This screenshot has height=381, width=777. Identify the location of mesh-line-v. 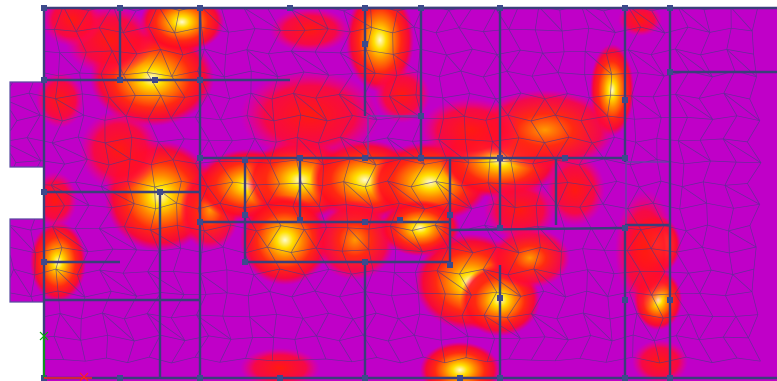
(34, 184).